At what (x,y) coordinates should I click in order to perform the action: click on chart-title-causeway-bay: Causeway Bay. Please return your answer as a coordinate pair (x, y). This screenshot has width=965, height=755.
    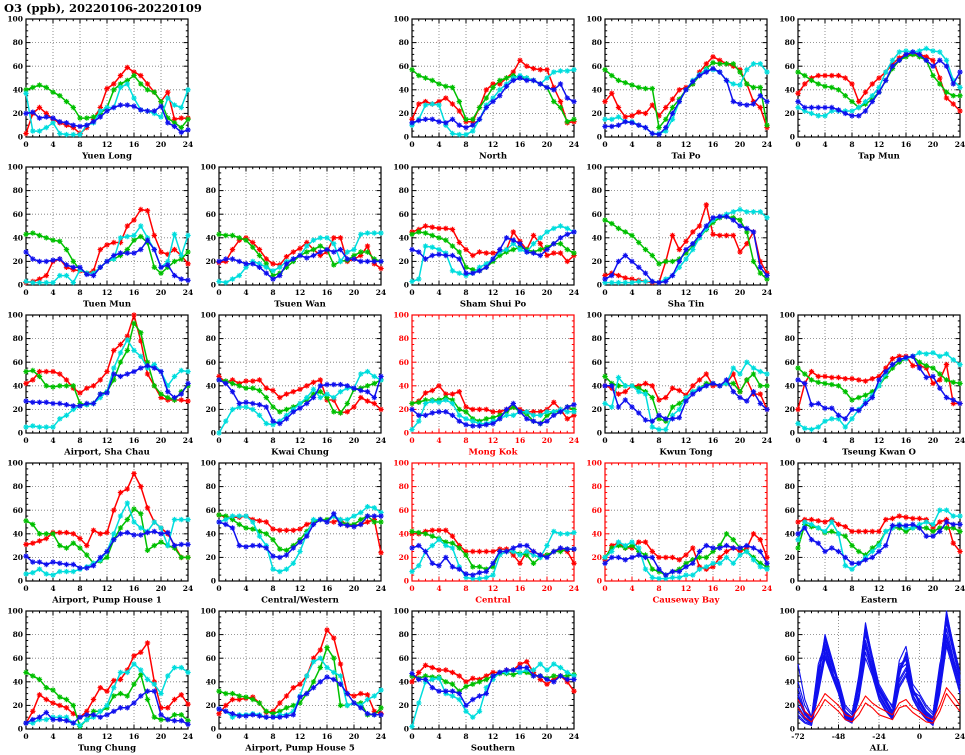
    Looking at the image, I should click on (687, 601).